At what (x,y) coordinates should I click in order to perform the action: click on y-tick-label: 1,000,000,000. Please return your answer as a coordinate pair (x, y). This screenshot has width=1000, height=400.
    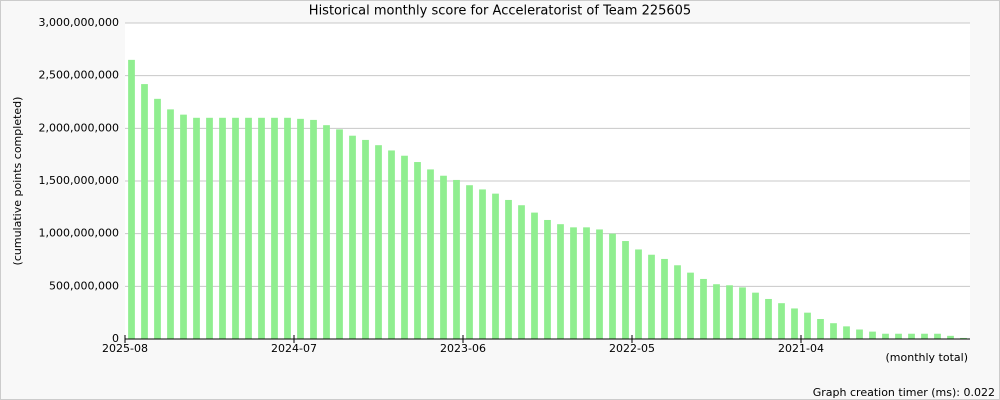
    Looking at the image, I should click on (79, 233).